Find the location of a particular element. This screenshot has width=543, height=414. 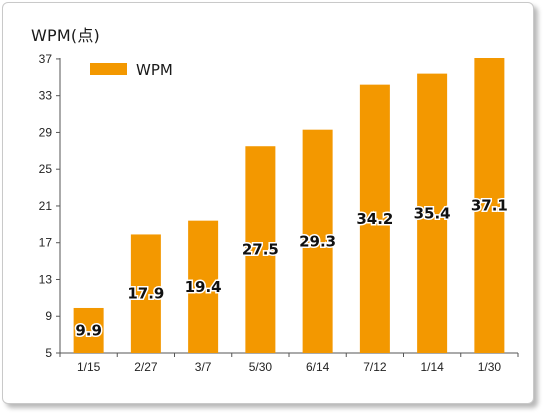

bar-data-label: 27.5 is located at coordinates (260, 250).